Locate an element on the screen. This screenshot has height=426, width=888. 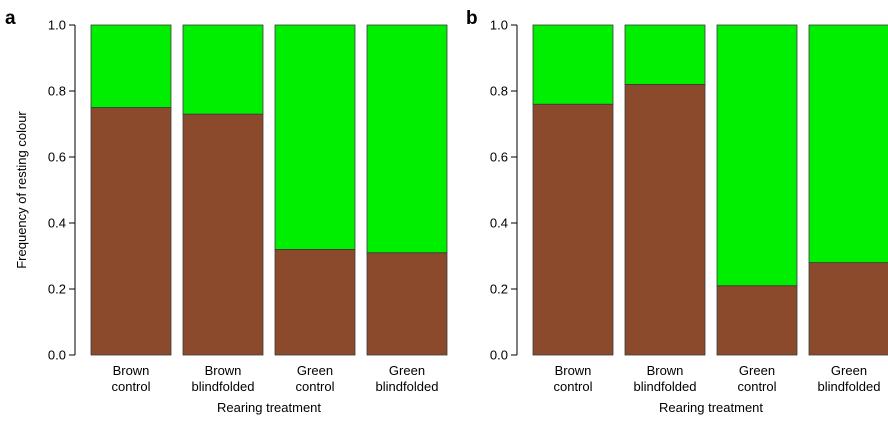
y-axis-title: Frequency of resting colour is located at coordinates (21, 190).